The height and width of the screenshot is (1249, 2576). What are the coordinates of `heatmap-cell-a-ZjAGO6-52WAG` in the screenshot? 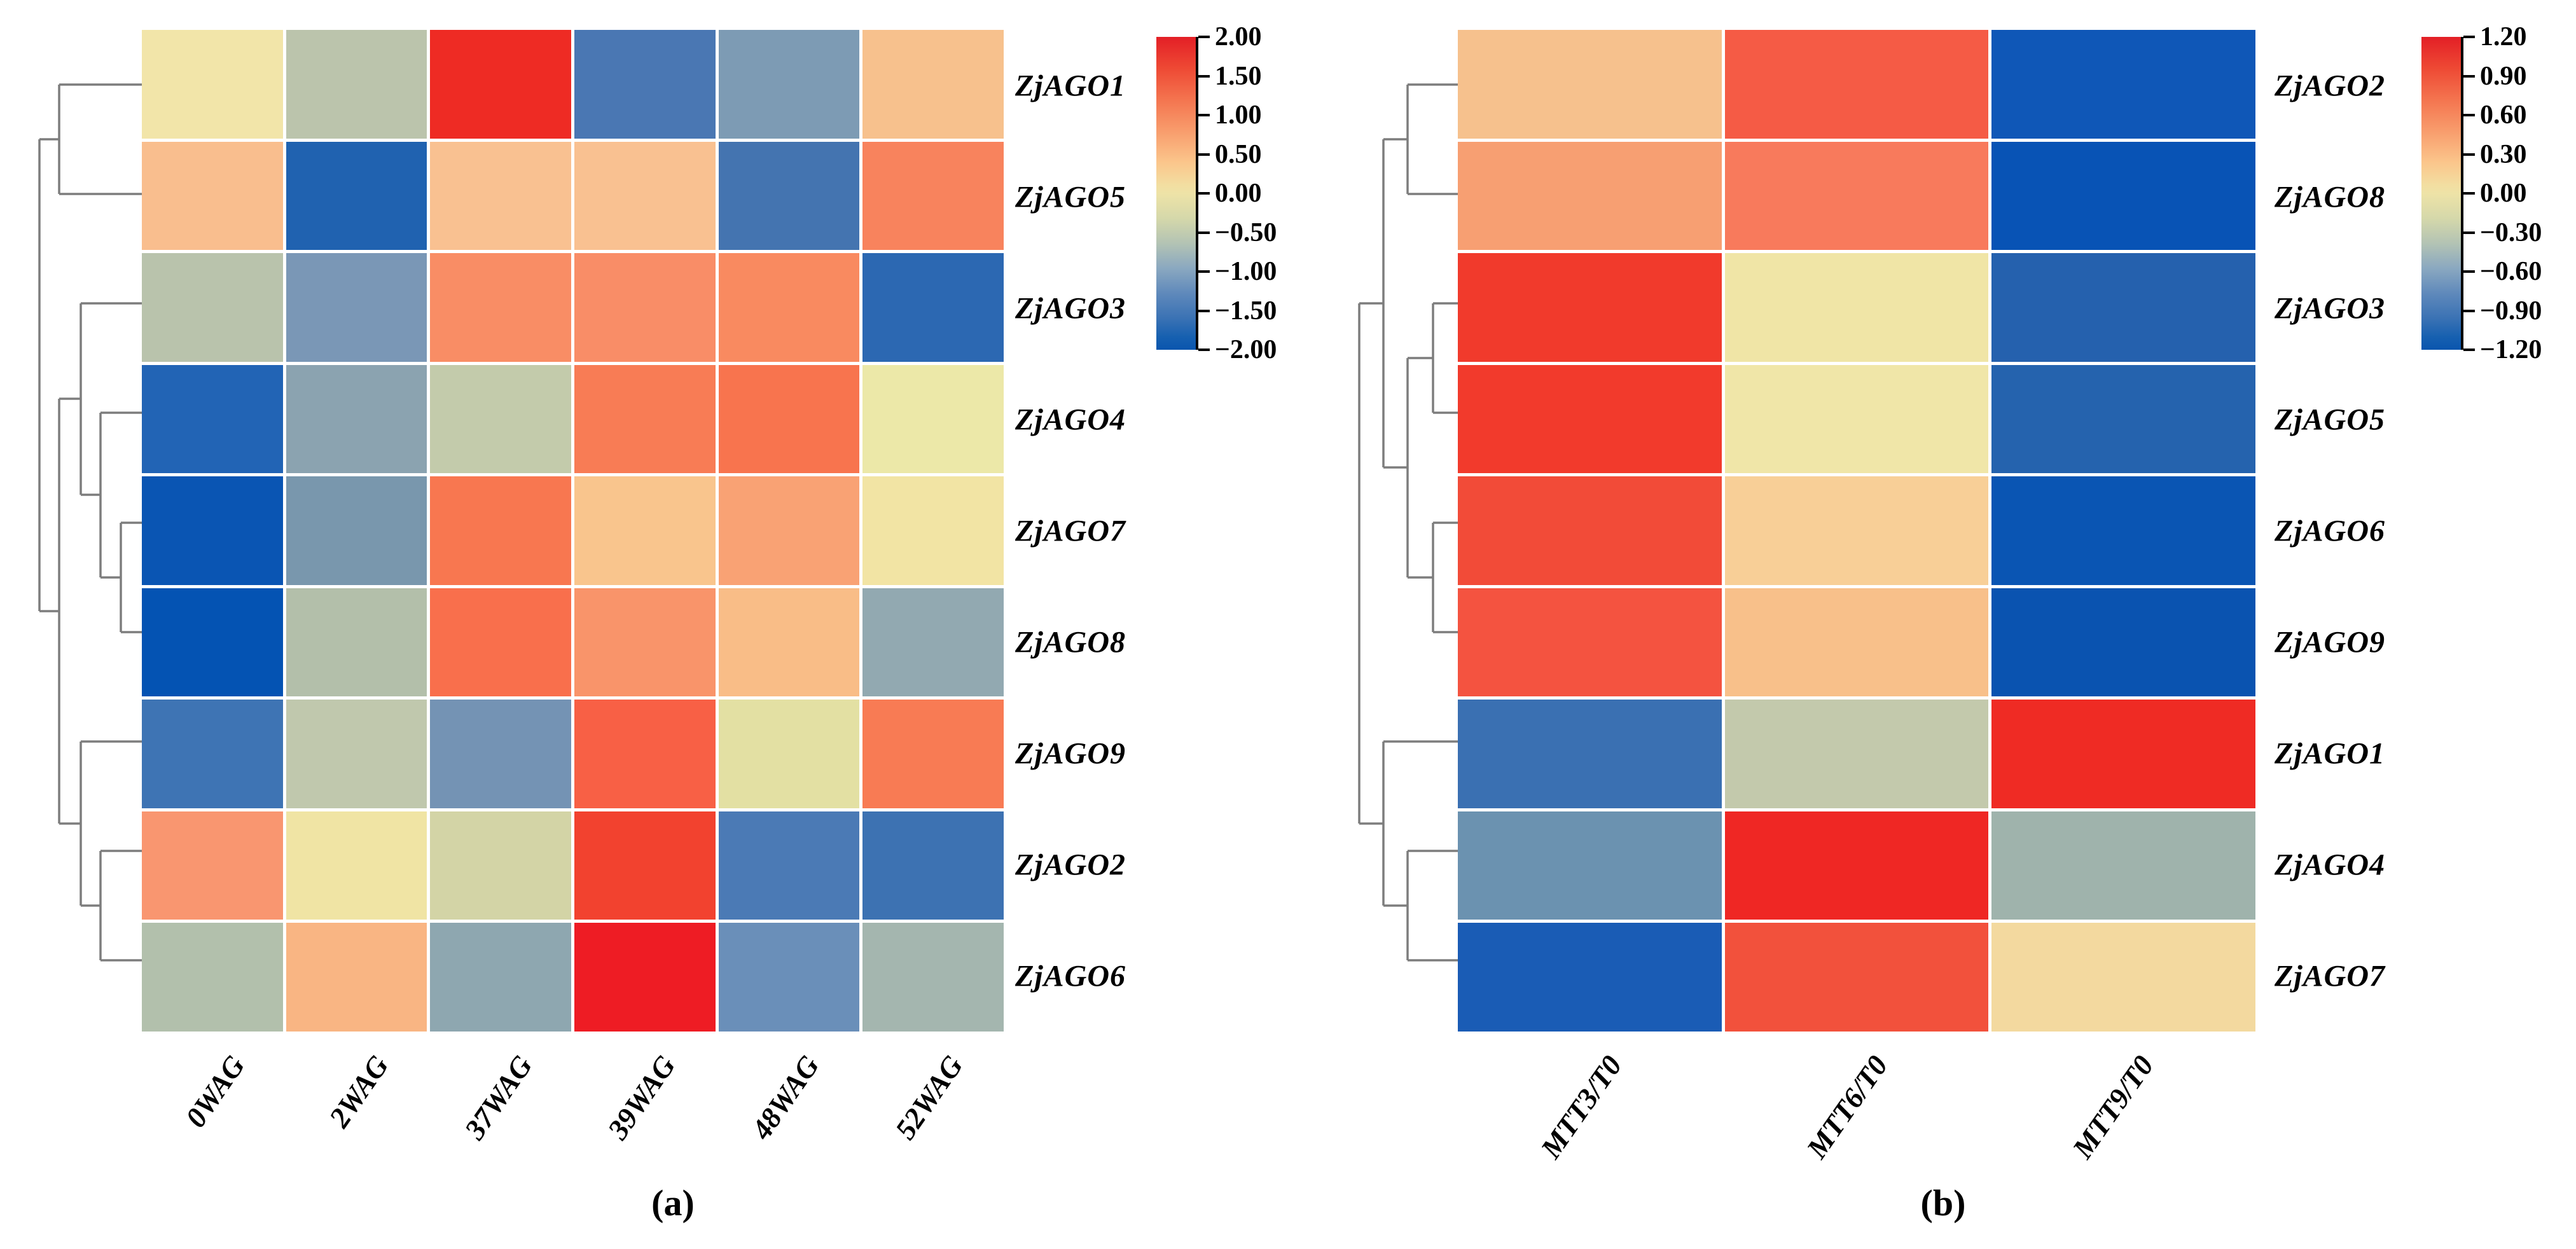 It's located at (933, 977).